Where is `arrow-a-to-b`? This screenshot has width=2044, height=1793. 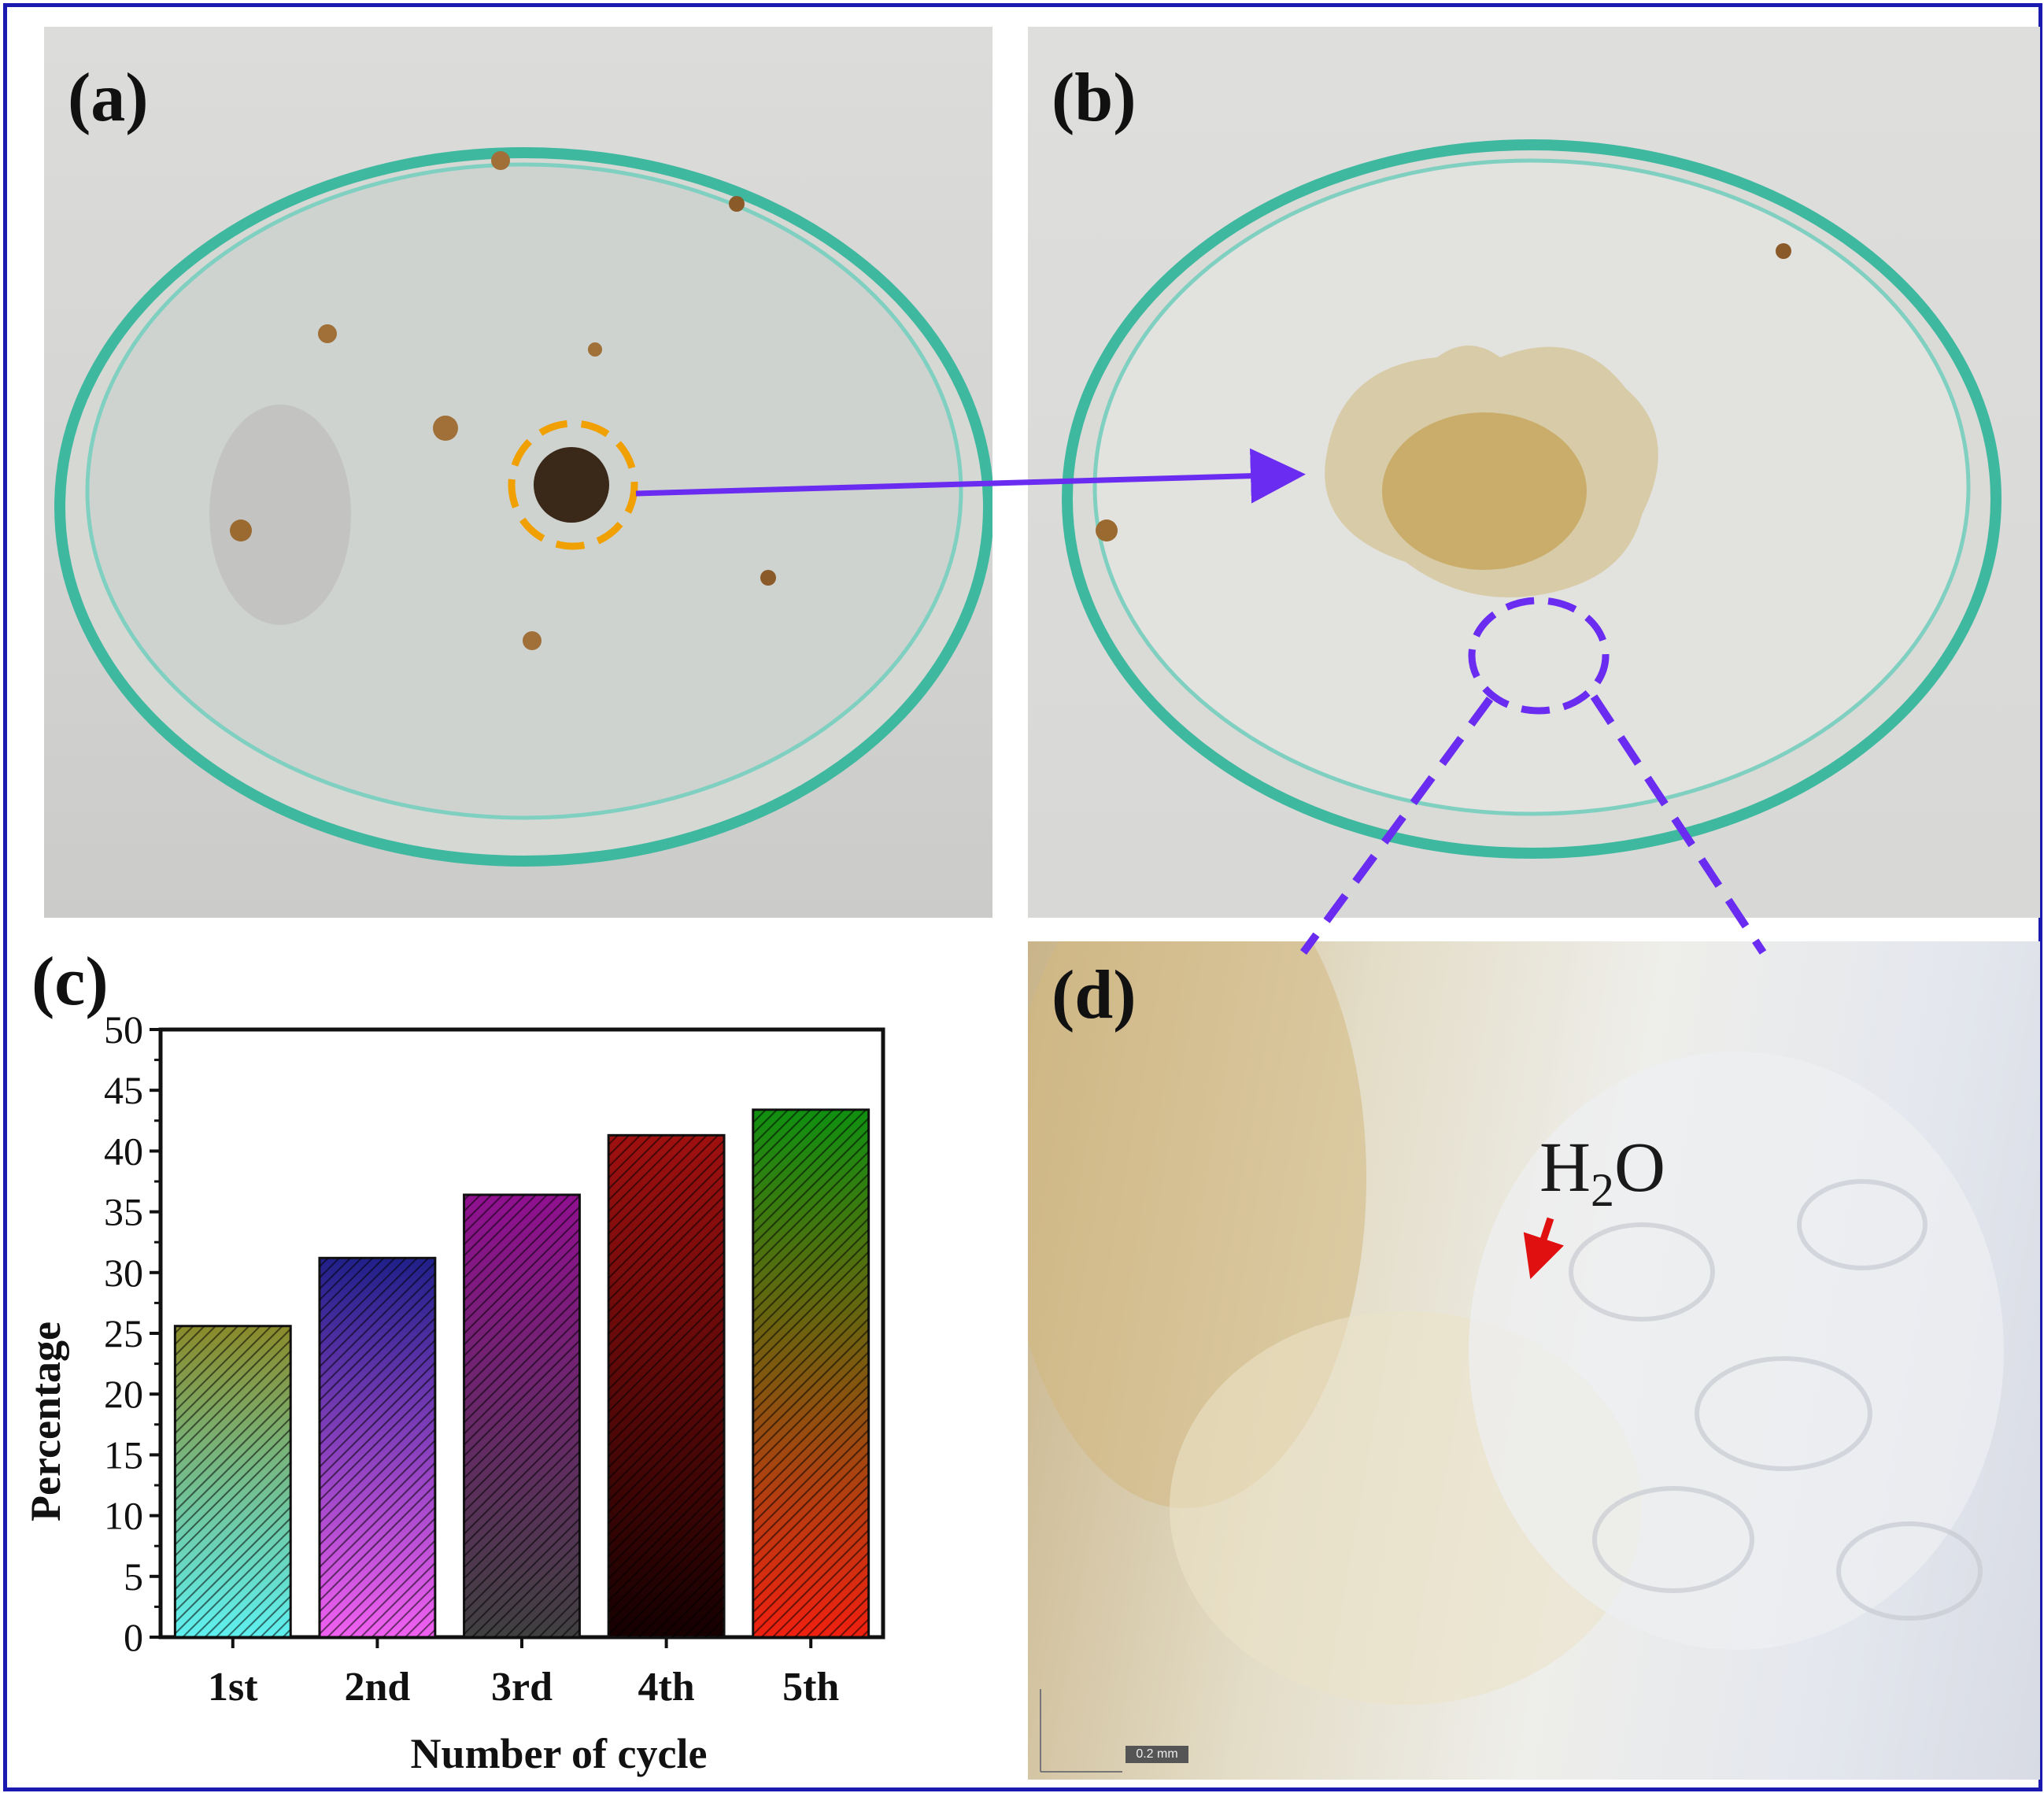
arrow-a-to-b is located at coordinates (971, 476).